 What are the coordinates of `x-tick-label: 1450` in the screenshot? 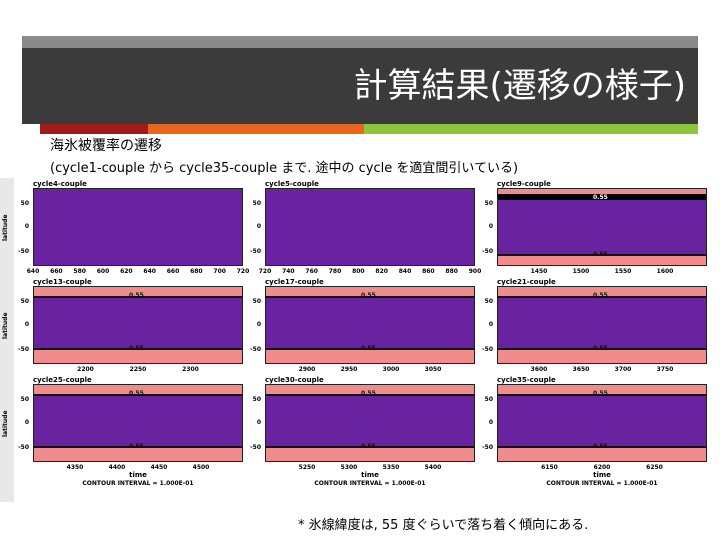 It's located at (539, 271).